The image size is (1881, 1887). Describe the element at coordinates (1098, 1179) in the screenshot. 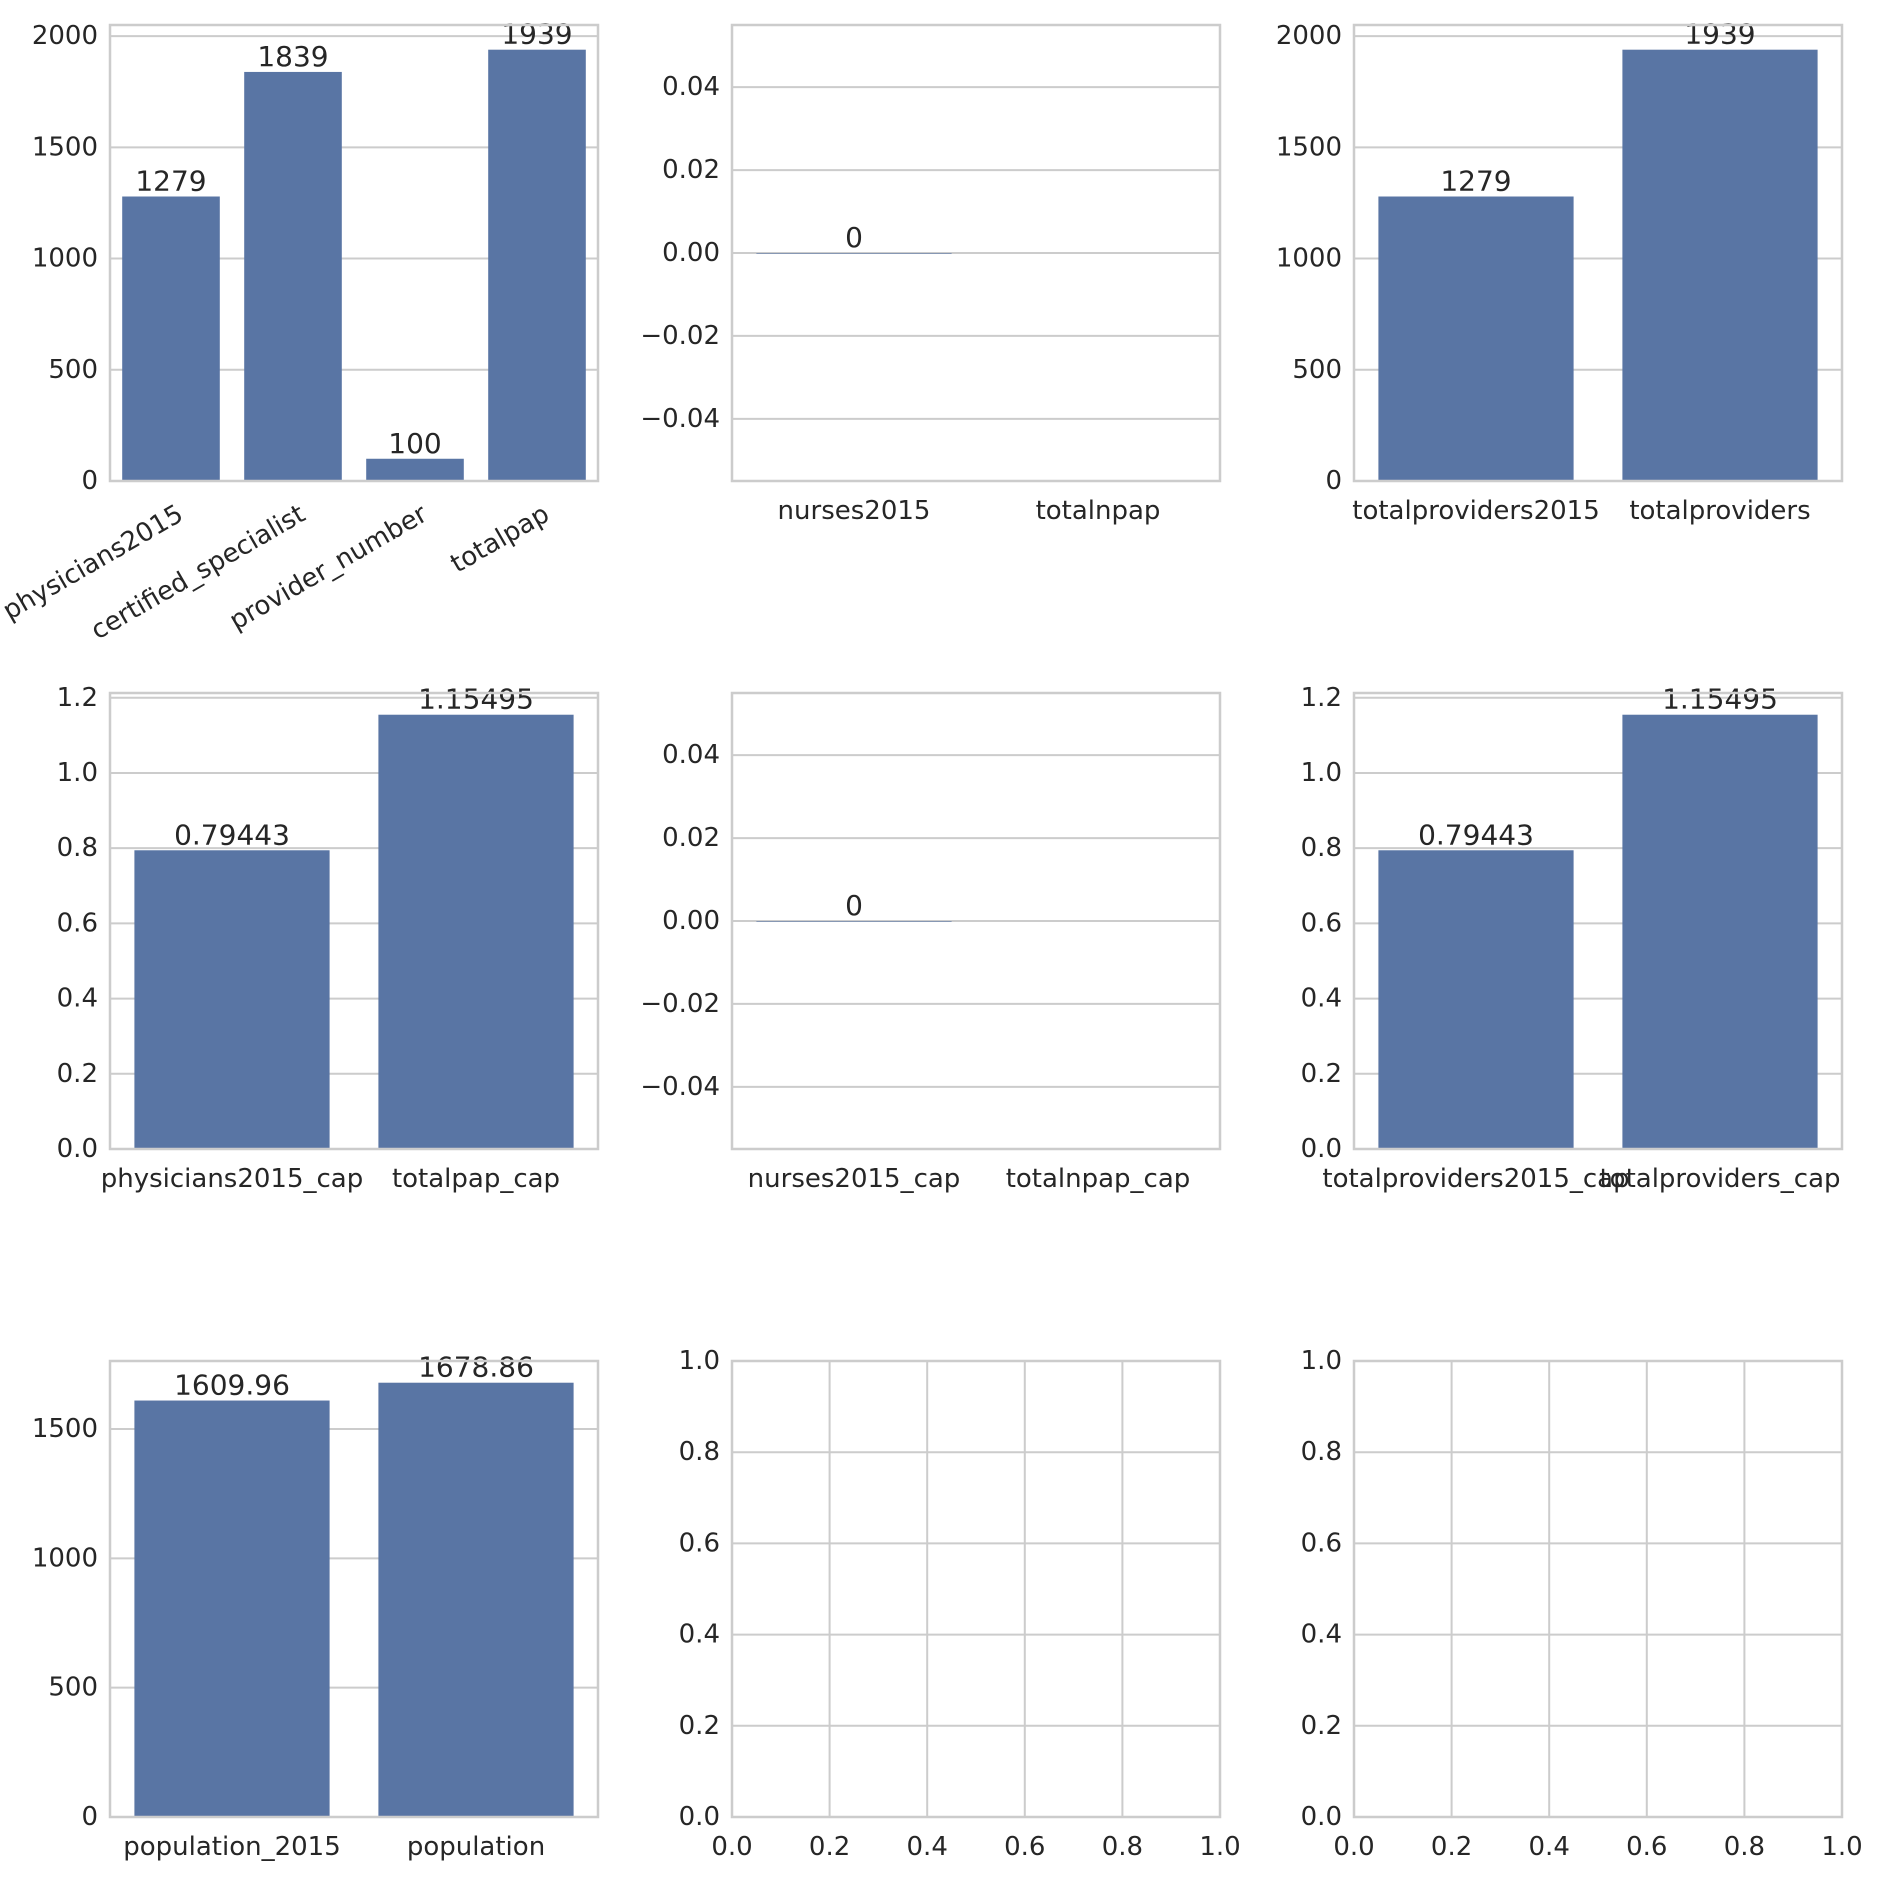

I see `x-category-label: totalnpap_cap` at that location.